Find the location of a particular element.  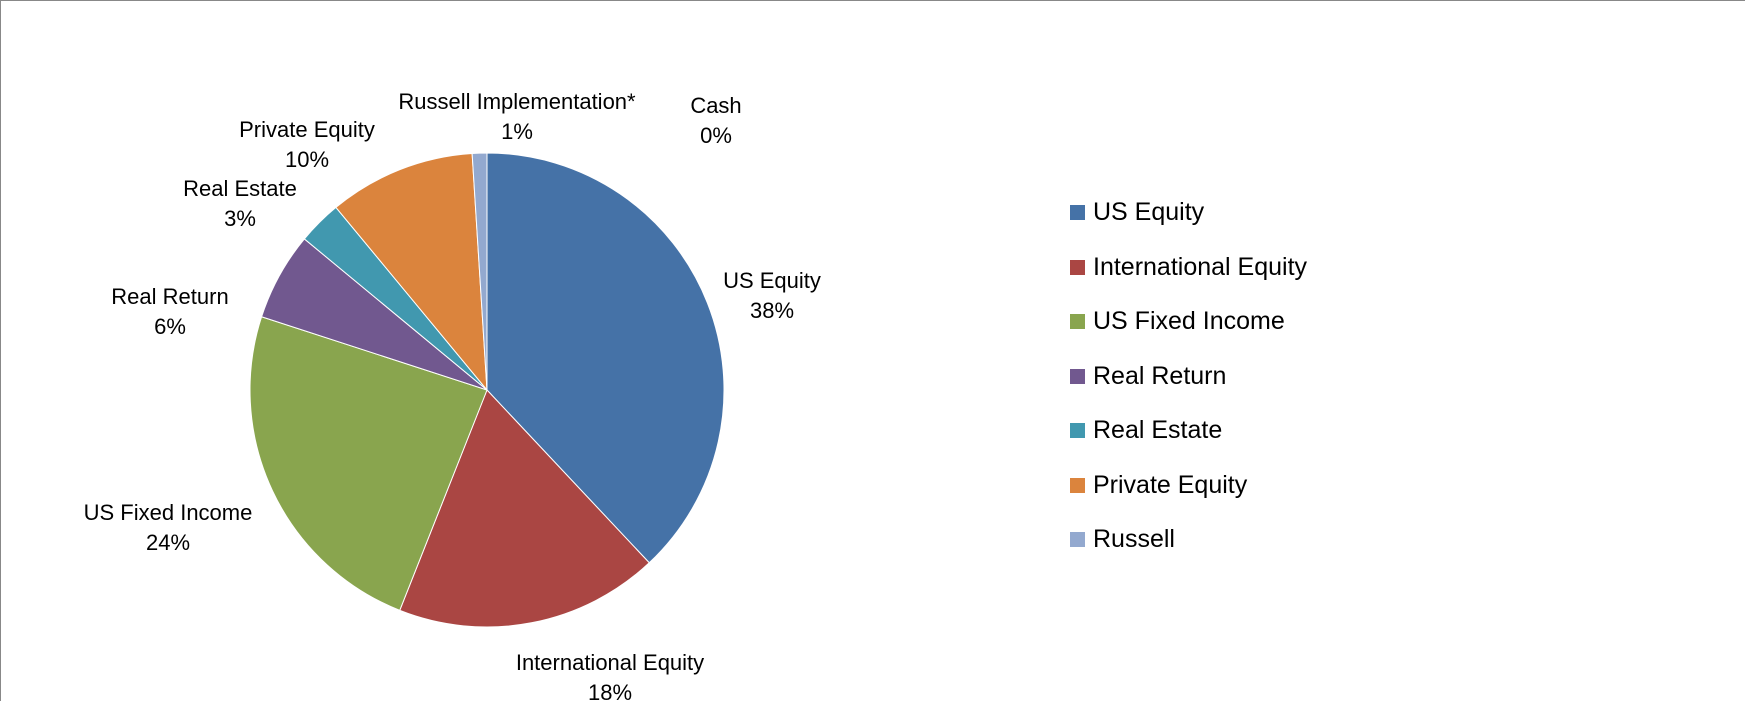

legend-item: Private Equity is located at coordinates (1215, 496).